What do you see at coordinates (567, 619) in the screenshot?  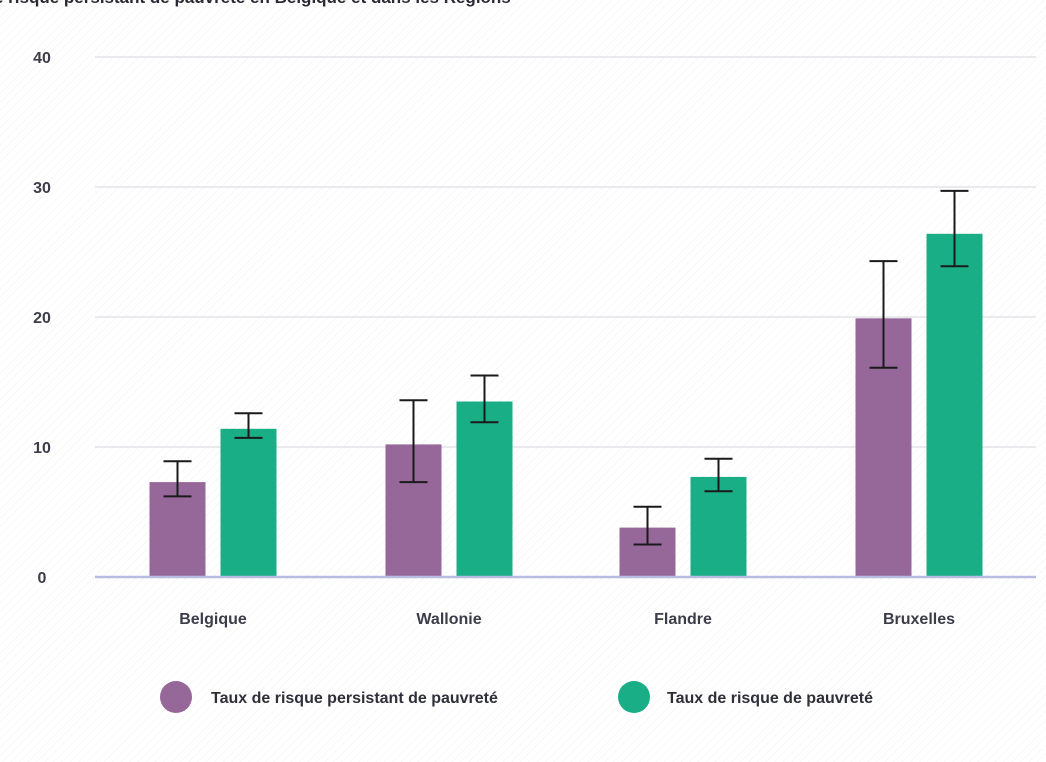 I see `category-labels: Belgique Wallonie Flandre Bruxelles` at bounding box center [567, 619].